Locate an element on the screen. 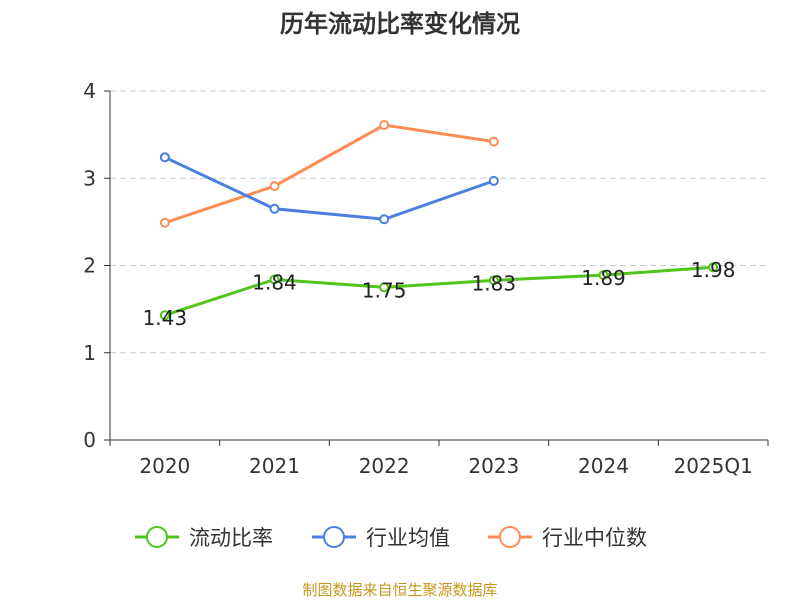  data-label: 1.84 is located at coordinates (274, 282).